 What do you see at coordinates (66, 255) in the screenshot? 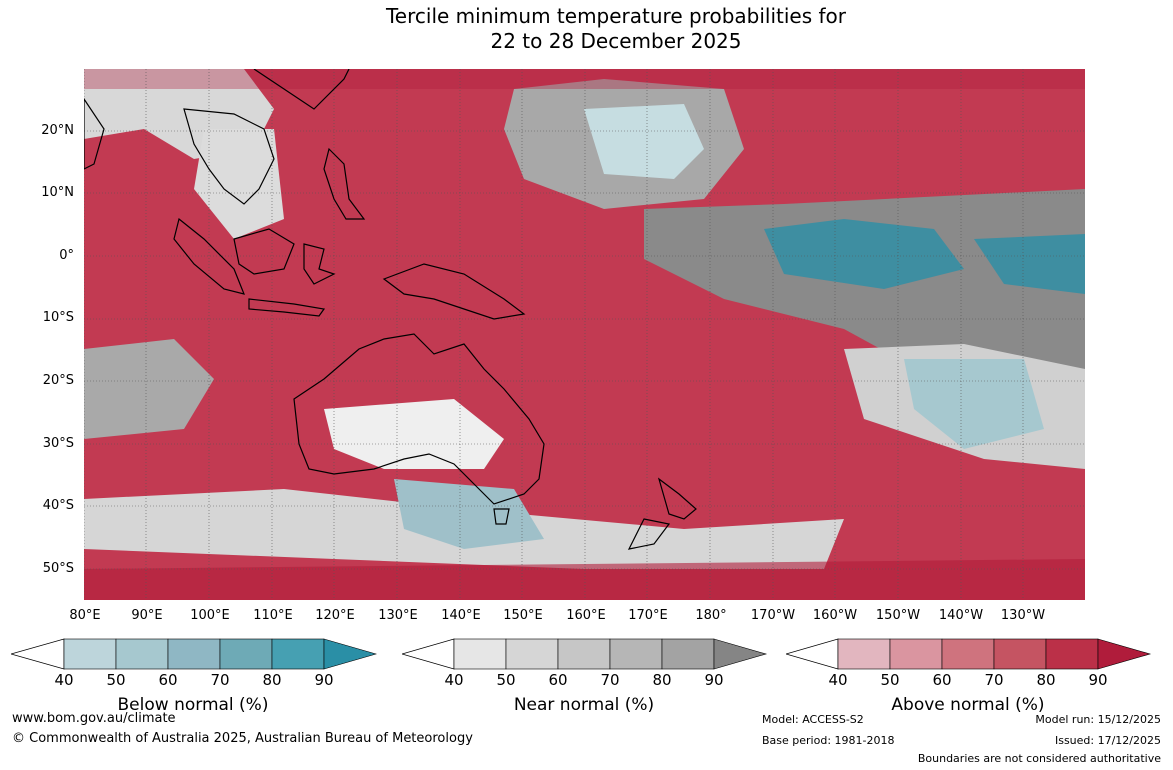
I see `lat-label: 0°` at bounding box center [66, 255].